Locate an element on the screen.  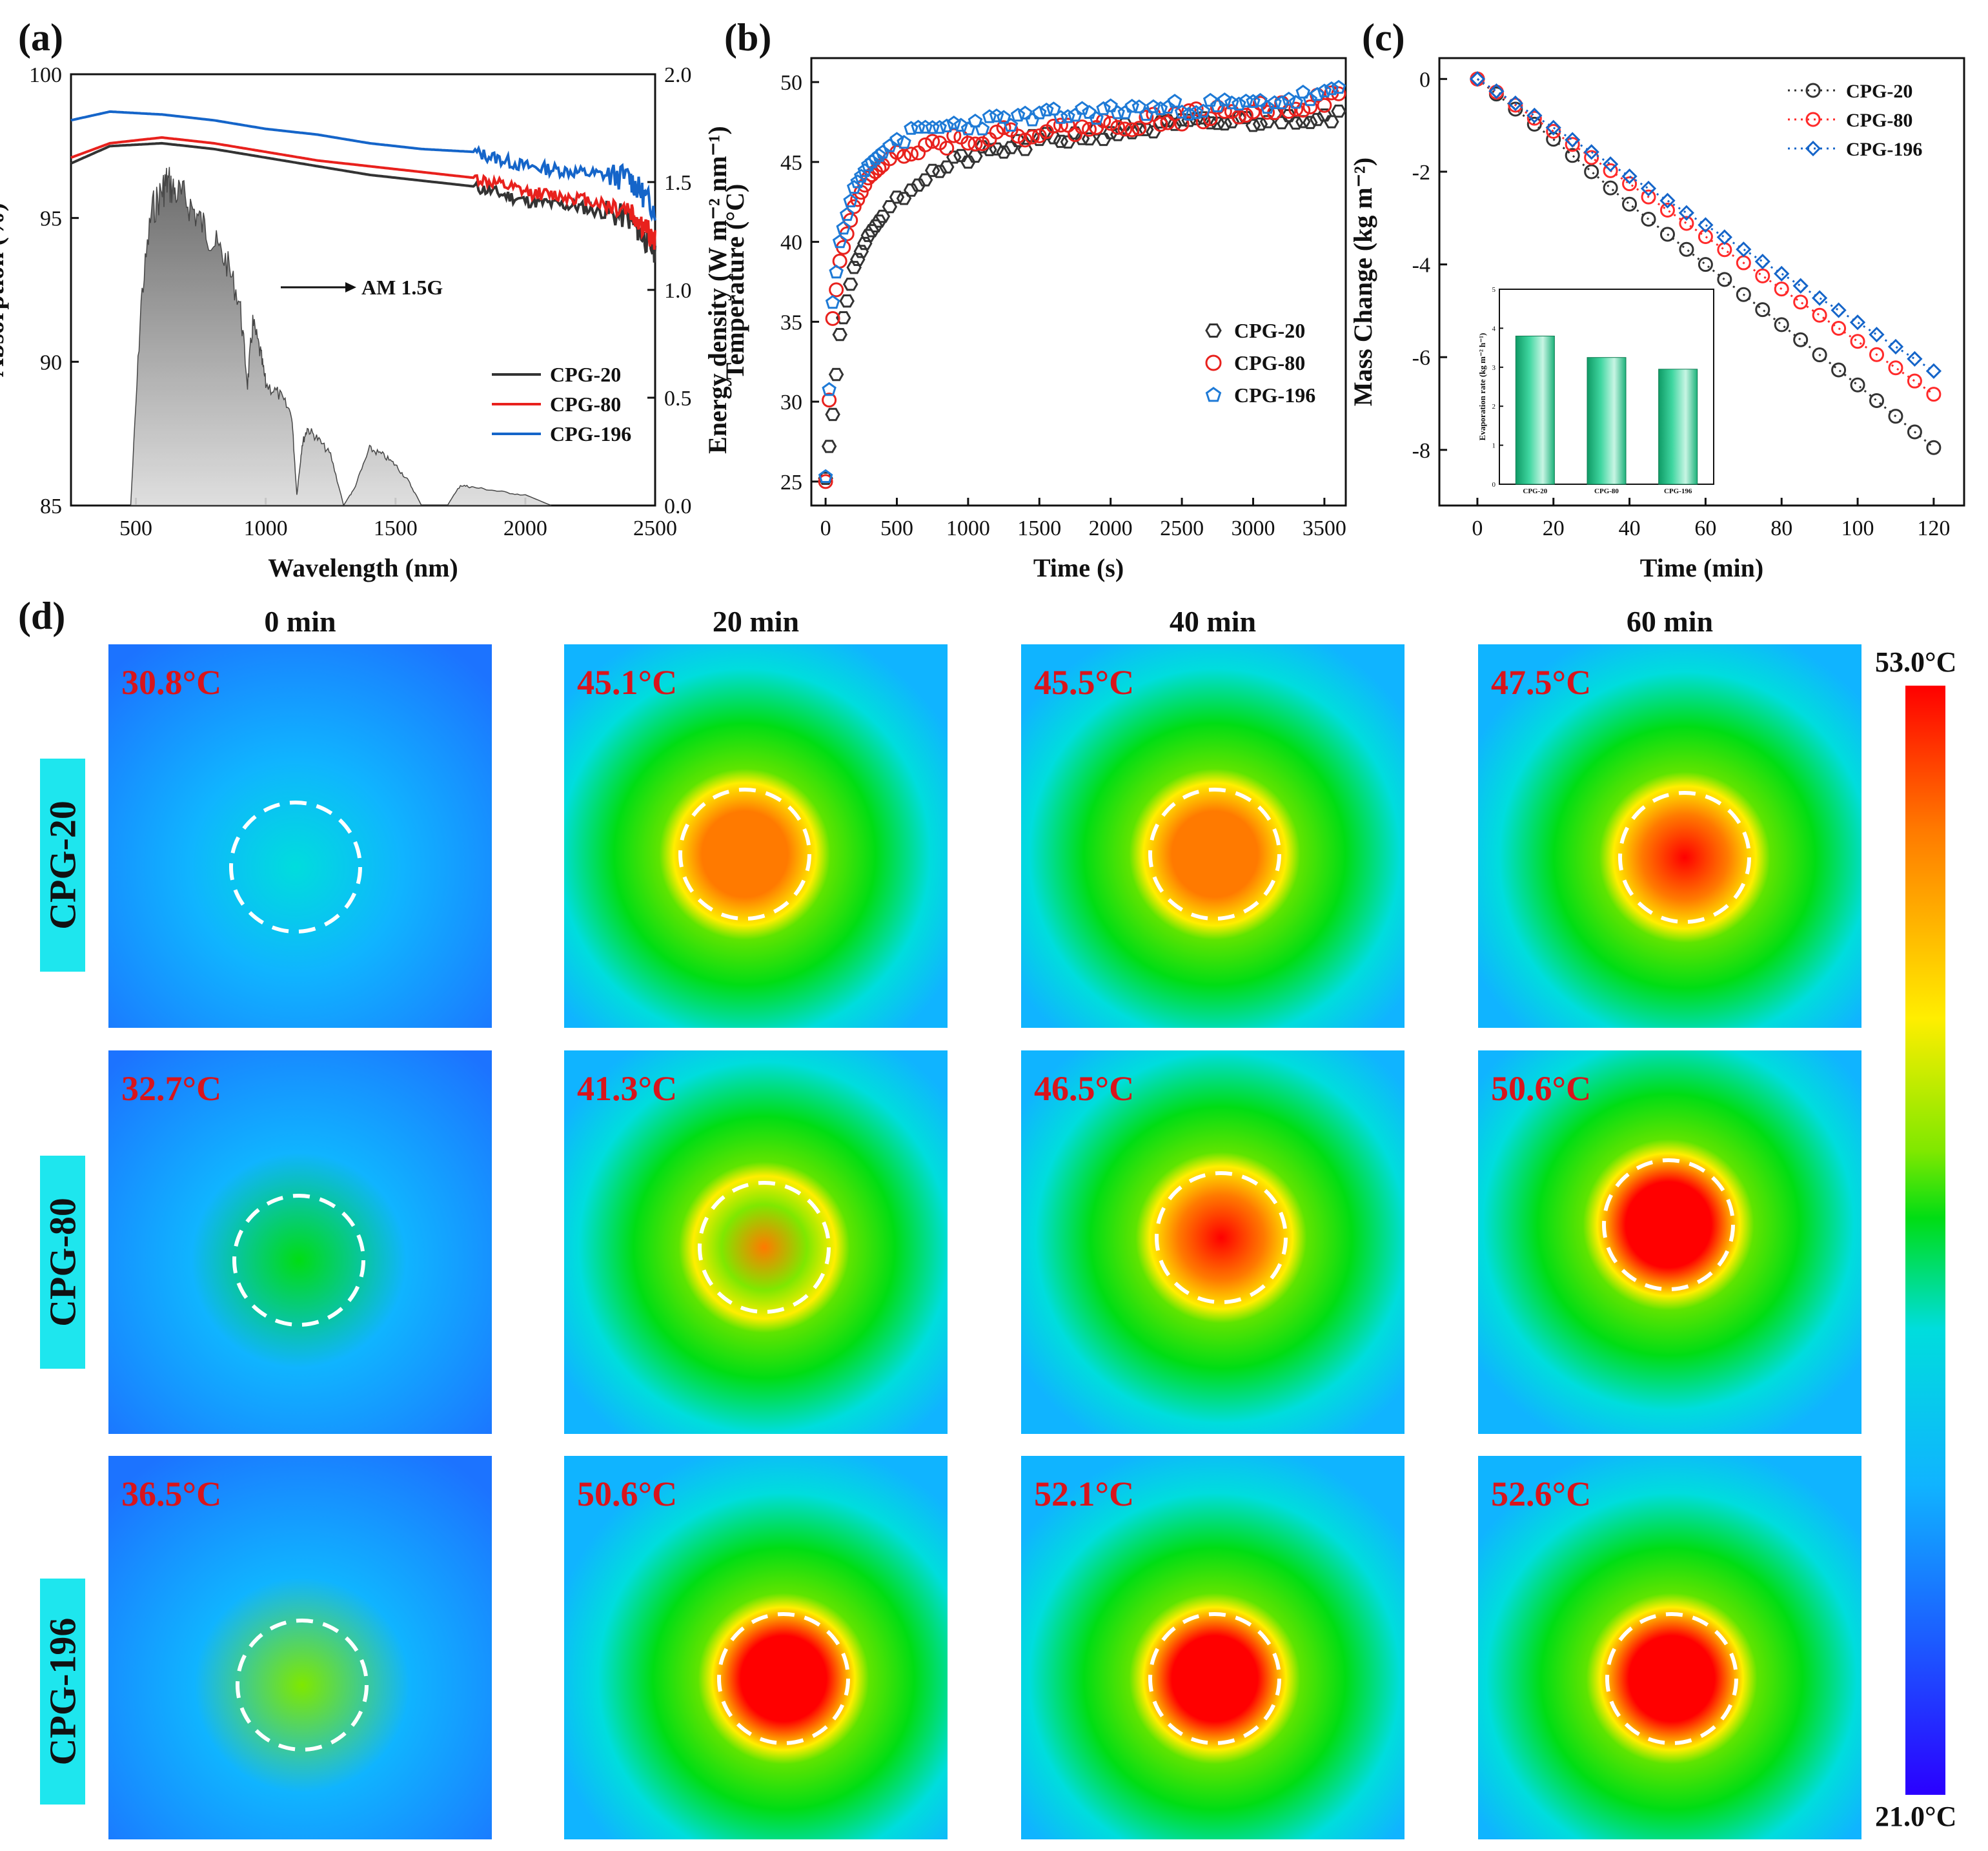
inset-x-tick-label: CPG-20 is located at coordinates (1535, 491).